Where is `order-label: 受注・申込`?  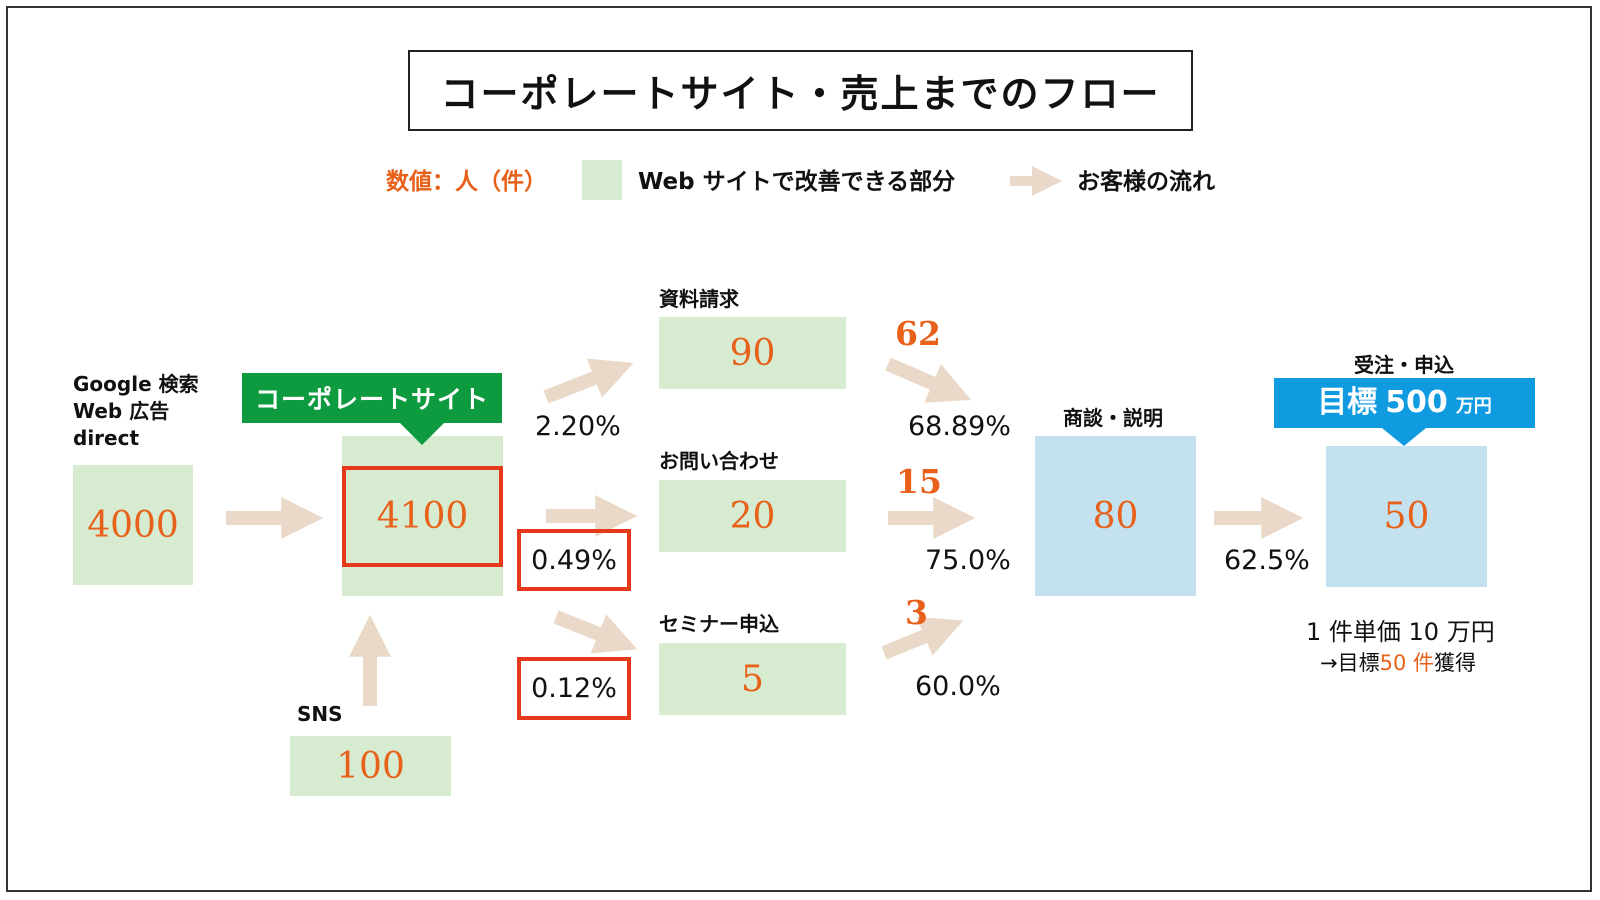
order-label: 受注・申込 is located at coordinates (1404, 365).